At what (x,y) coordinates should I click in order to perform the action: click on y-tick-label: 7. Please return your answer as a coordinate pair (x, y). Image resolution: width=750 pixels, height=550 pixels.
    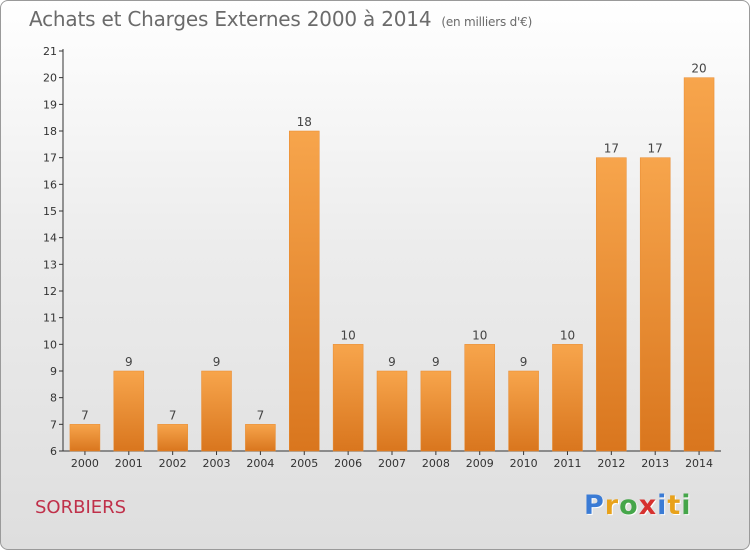
    Looking at the image, I should click on (53, 424).